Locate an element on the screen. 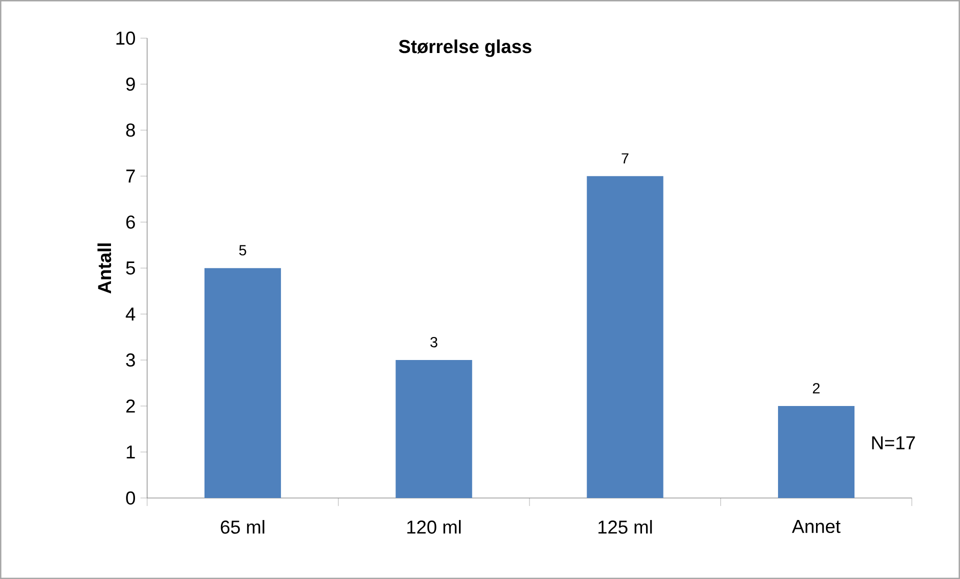 The image size is (960, 579). data-label: 2 is located at coordinates (816, 388).